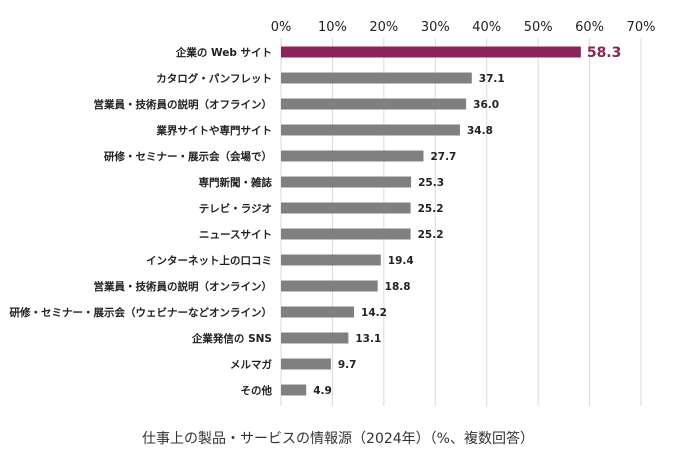 This screenshot has width=676, height=456. What do you see at coordinates (231, 338) in the screenshot?
I see `category-label: 企業発信の SNS` at bounding box center [231, 338].